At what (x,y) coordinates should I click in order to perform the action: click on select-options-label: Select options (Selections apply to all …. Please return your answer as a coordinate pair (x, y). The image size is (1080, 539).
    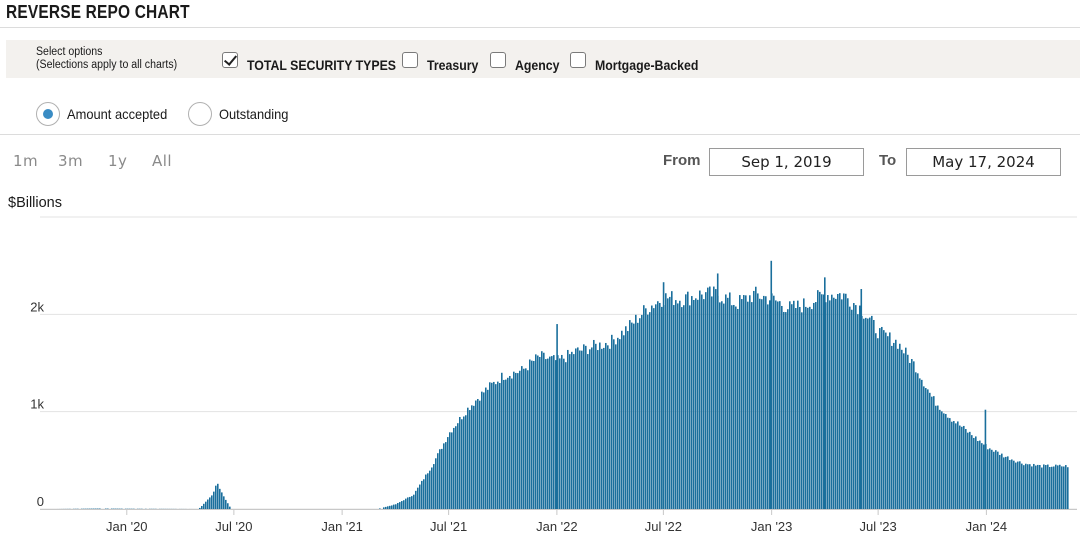
    Looking at the image, I should click on (106, 59).